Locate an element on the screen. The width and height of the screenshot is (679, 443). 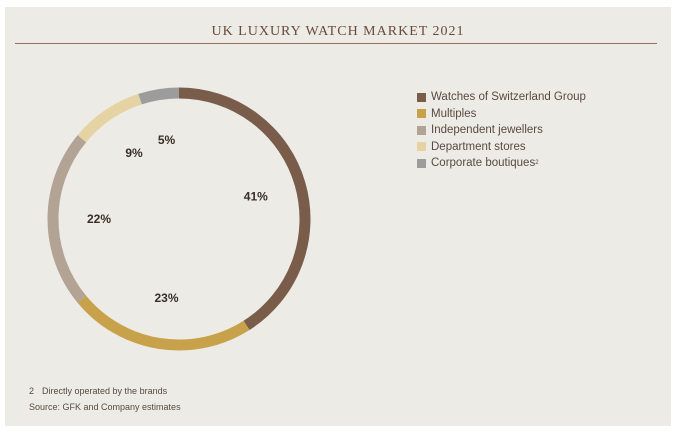
legend-label: Watches of Switzerland Group is located at coordinates (508, 97).